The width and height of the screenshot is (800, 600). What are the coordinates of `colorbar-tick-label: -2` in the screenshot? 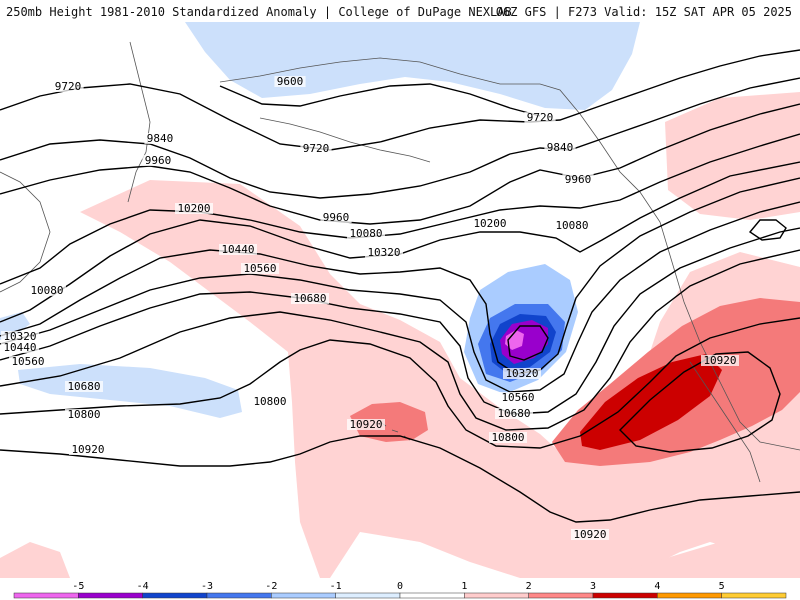 It's located at (271, 586).